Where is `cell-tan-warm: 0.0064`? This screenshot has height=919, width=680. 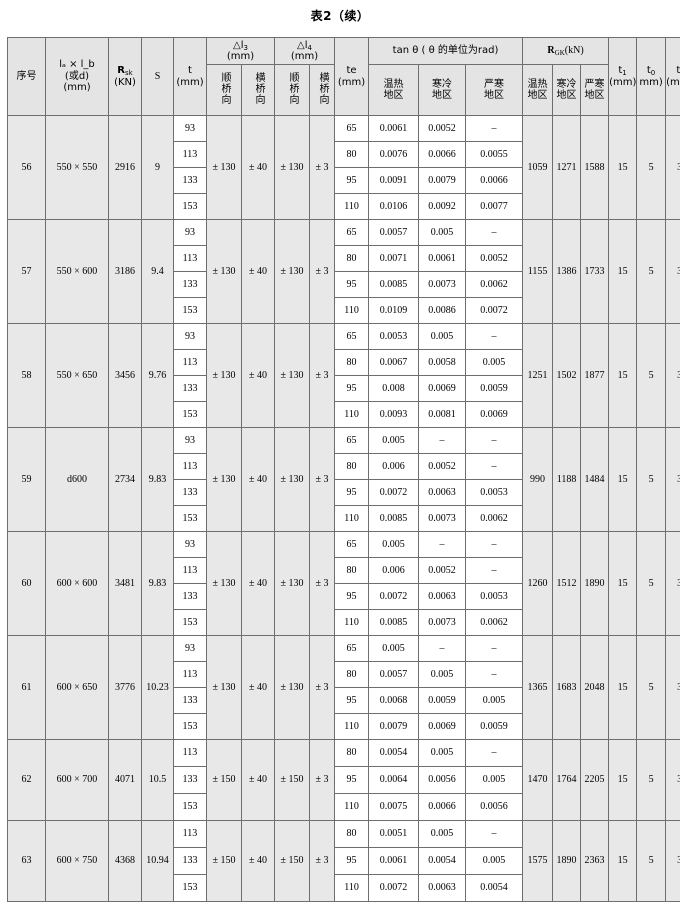 cell-tan-warm: 0.0064 is located at coordinates (394, 780).